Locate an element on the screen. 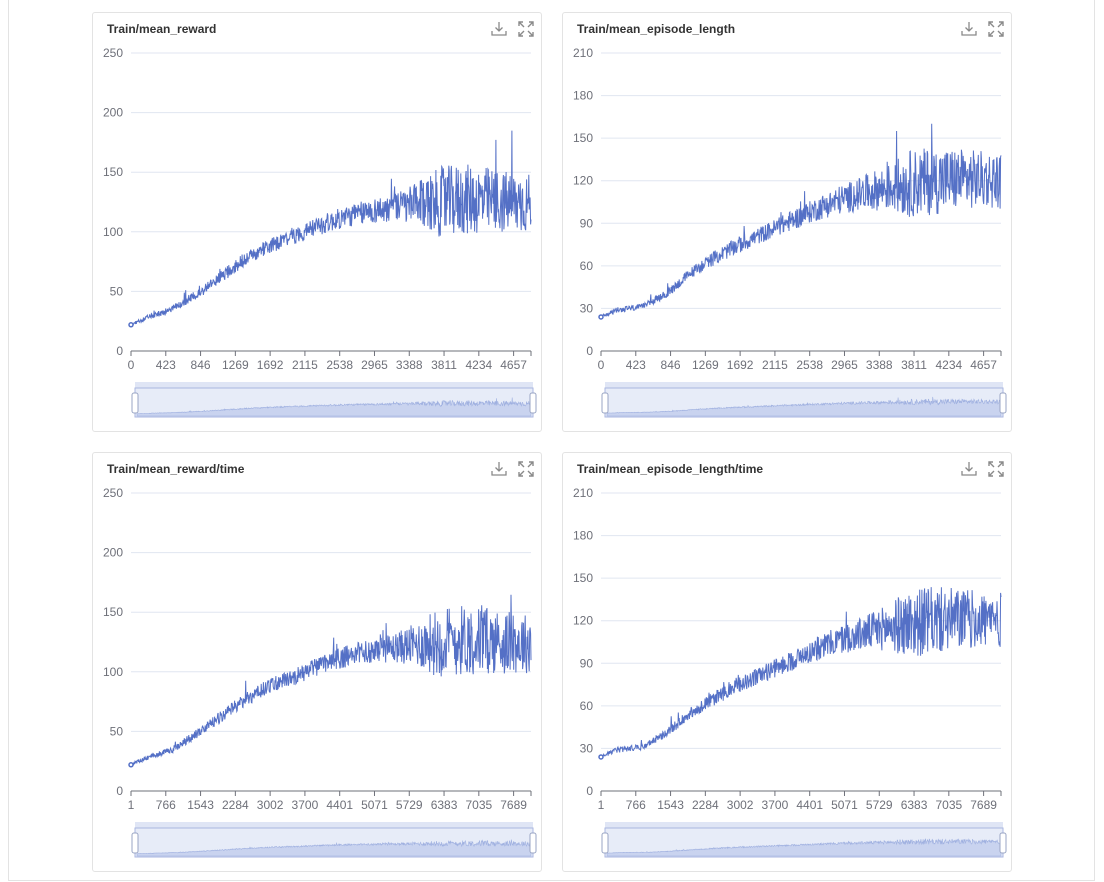  x-tick-label: 846 is located at coordinates (671, 365).